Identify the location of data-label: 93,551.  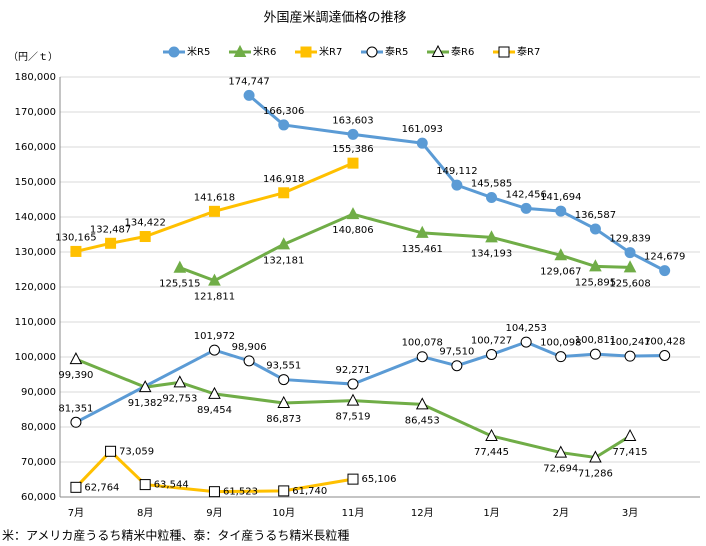
(283, 366).